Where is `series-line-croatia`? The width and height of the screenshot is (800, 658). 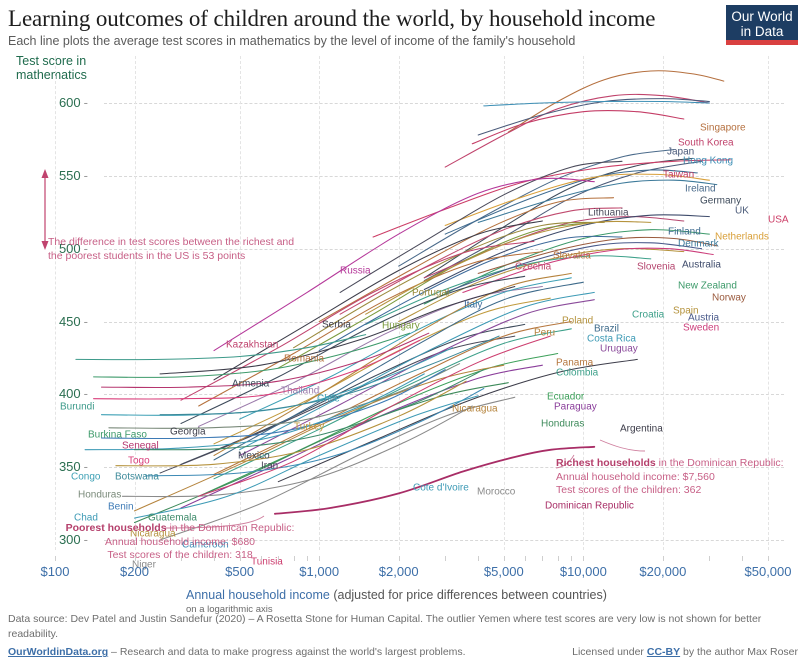
series-line-croatia is located at coordinates (508, 290).